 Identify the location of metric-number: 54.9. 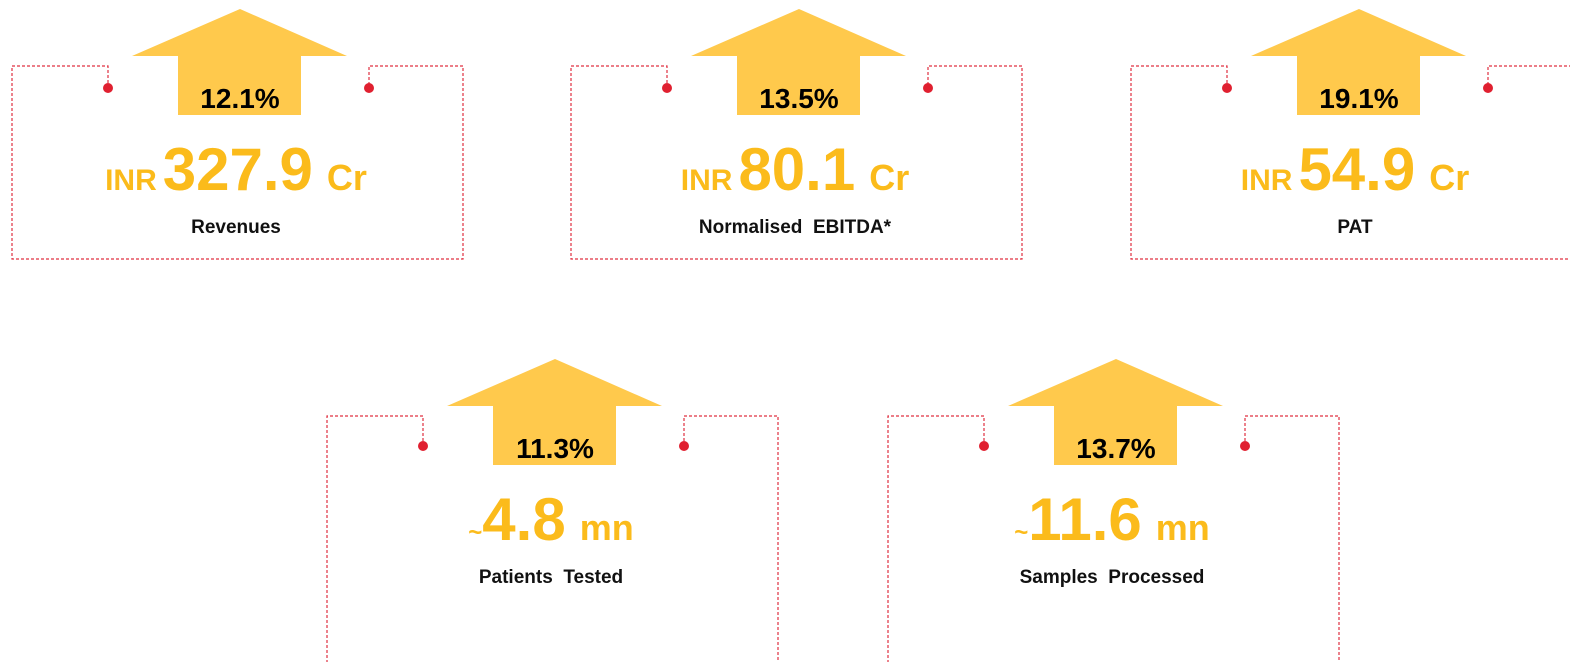
(1356, 169).